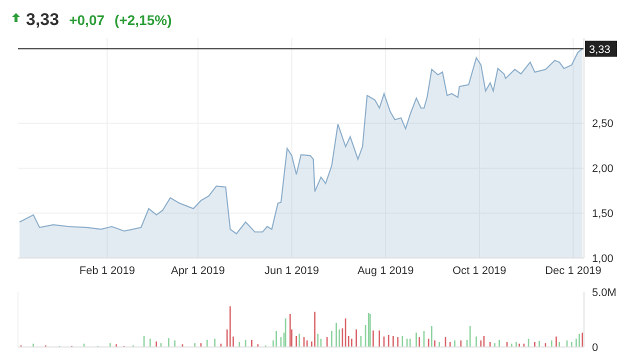 This screenshot has width=638, height=357. Describe the element at coordinates (603, 169) in the screenshot. I see `y-tick-label: 2,00` at that location.